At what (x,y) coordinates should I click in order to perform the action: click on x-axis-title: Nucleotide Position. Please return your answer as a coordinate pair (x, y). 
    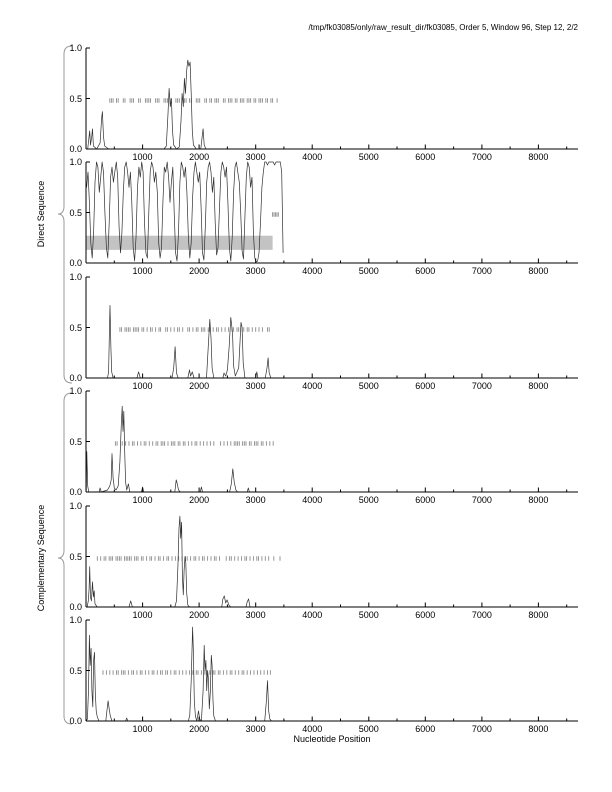
    Looking at the image, I should click on (332, 739).